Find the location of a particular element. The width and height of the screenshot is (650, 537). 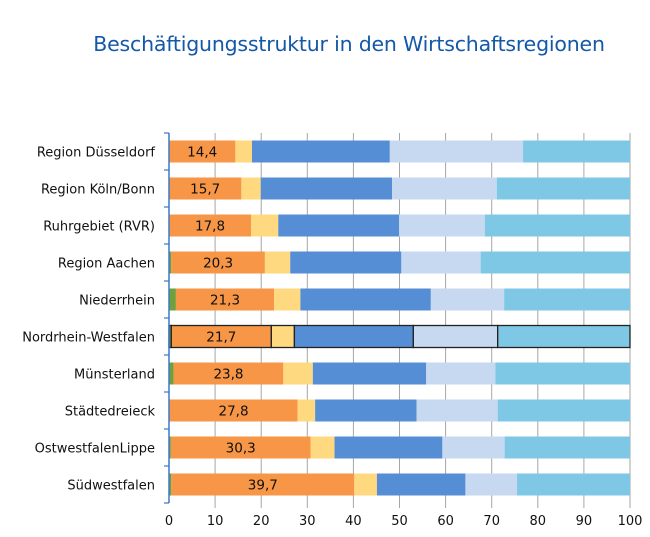

data-label: 21,3 is located at coordinates (225, 301).